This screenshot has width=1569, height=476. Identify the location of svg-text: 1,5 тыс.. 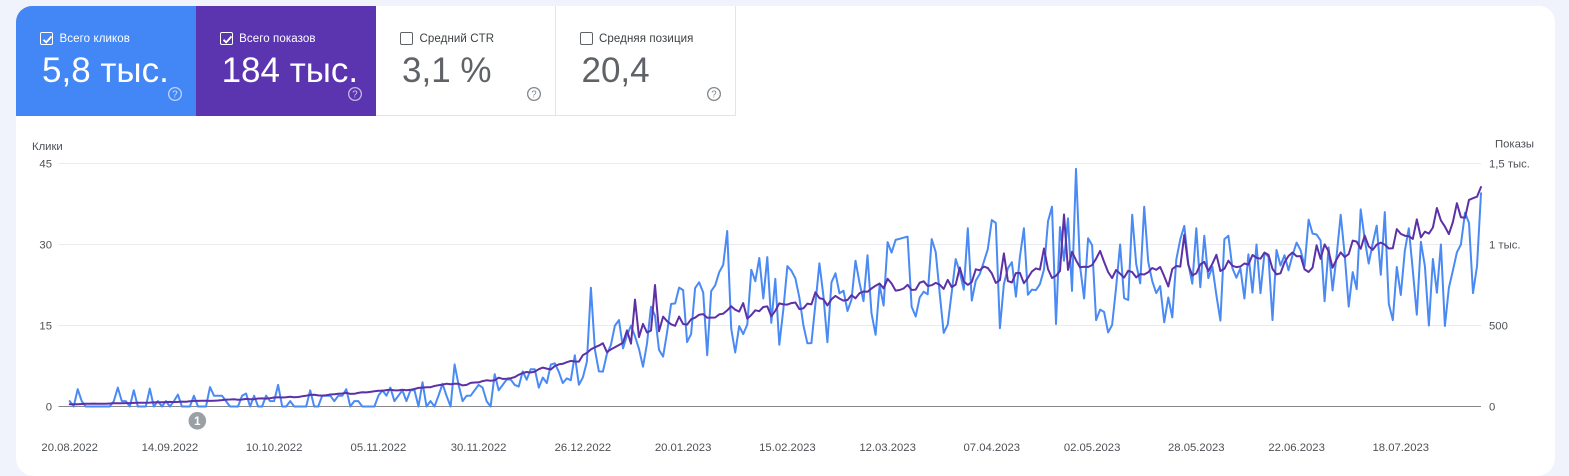
(1509, 165).